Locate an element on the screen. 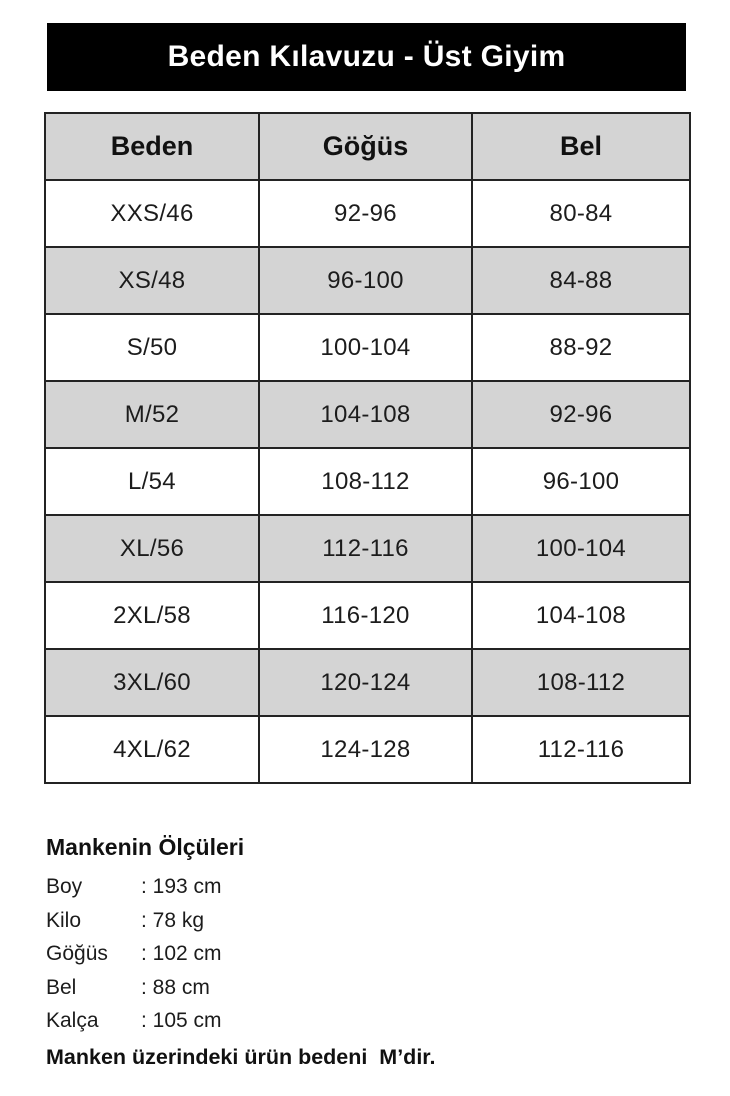 The image size is (730, 1096). waist-cell: 96-100 is located at coordinates (581, 481).